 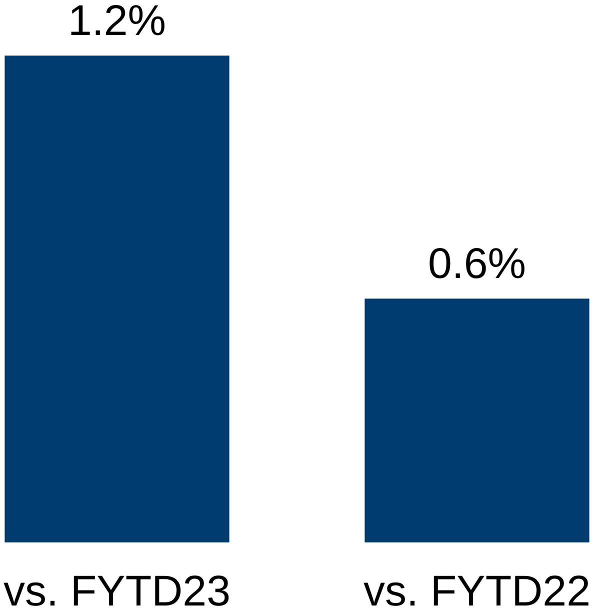 What do you see at coordinates (477, 264) in the screenshot?
I see `data-label: 0.6%` at bounding box center [477, 264].